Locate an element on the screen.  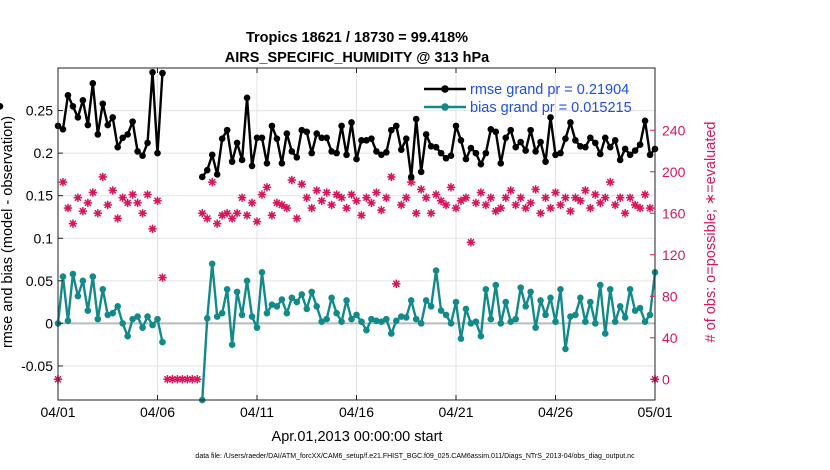
legend-bias-marker is located at coordinates (445, 107).